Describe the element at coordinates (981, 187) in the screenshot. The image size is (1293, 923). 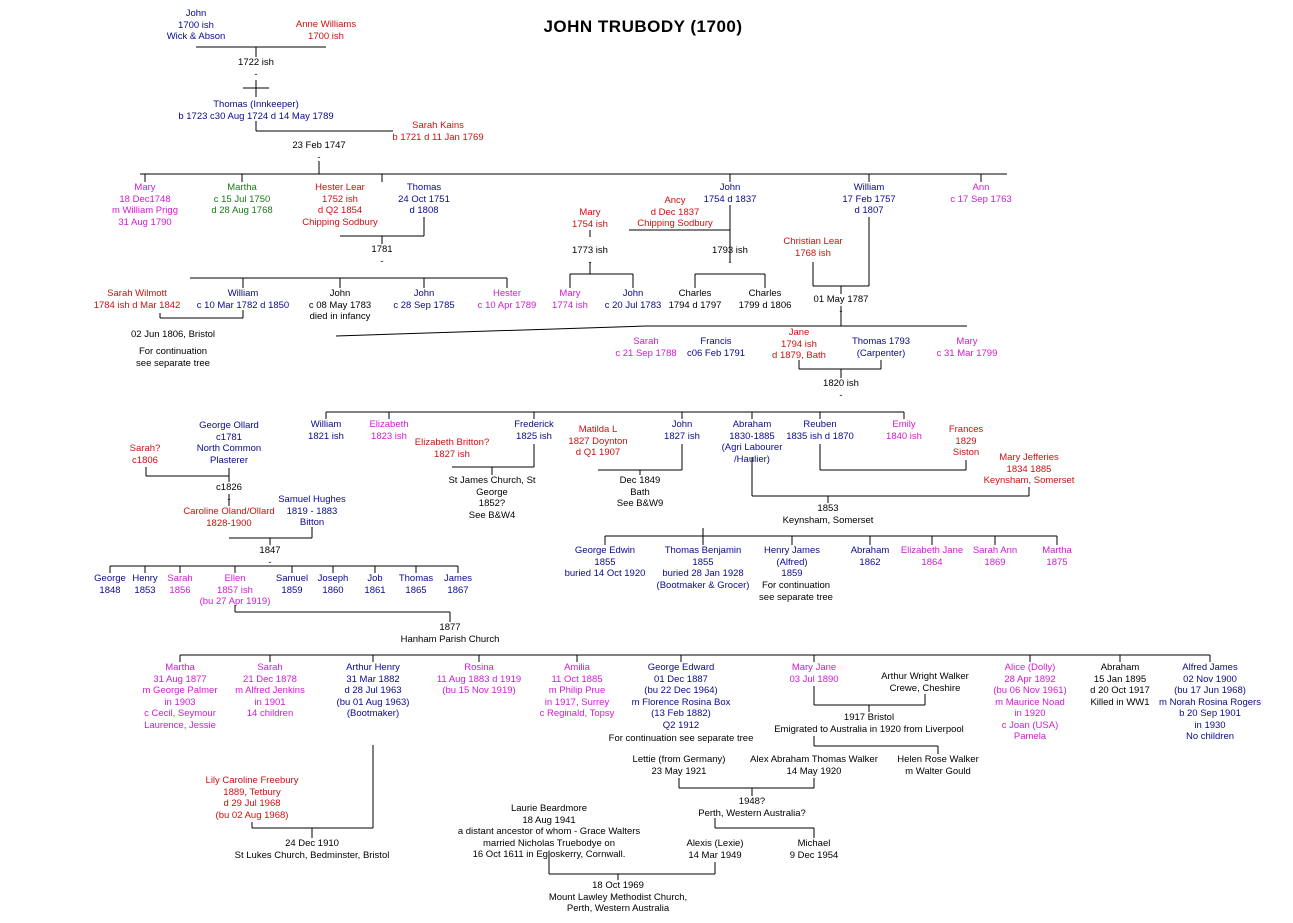
I see `node-text-line: Ann` at that location.